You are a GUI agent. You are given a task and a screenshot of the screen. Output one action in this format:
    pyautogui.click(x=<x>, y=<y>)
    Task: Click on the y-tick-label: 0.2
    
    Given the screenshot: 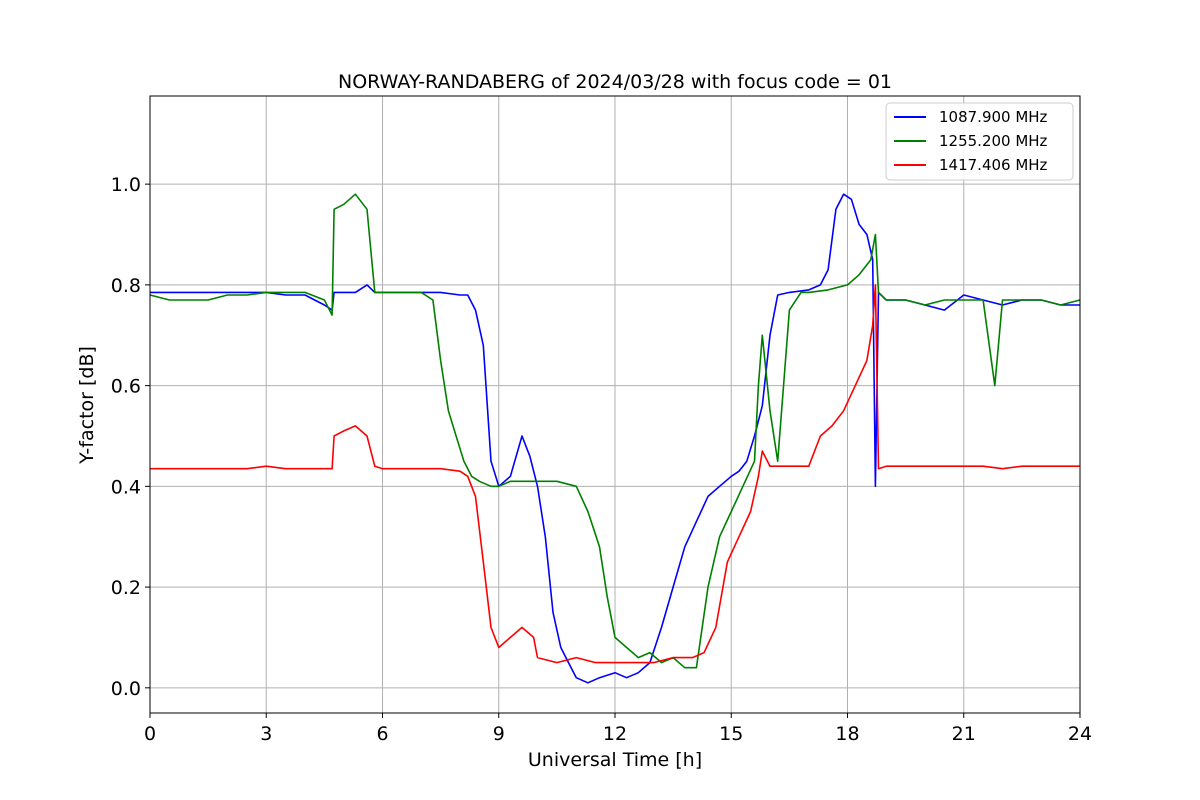 What is the action you would take?
    pyautogui.click(x=126, y=588)
    